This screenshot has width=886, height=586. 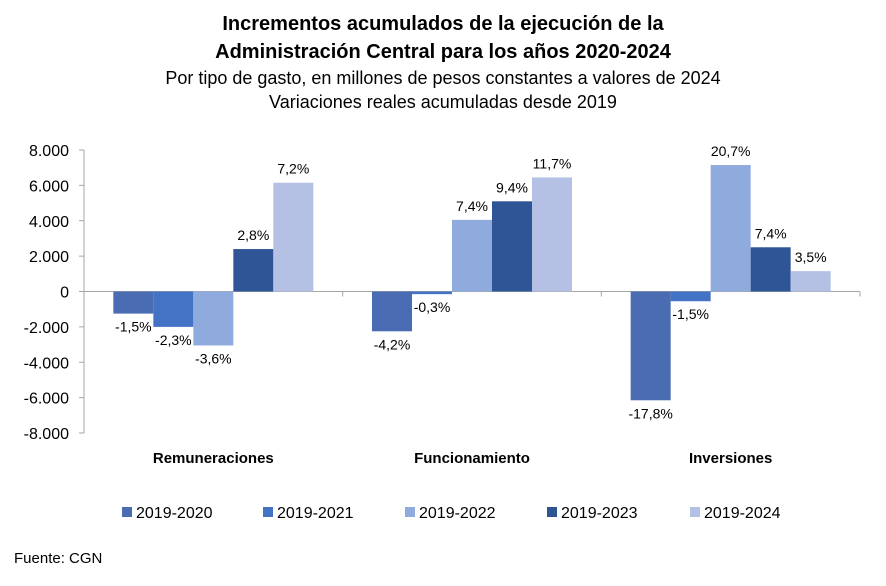 I want to click on bar-2019-2024-Inversiones, so click(x=810, y=281).